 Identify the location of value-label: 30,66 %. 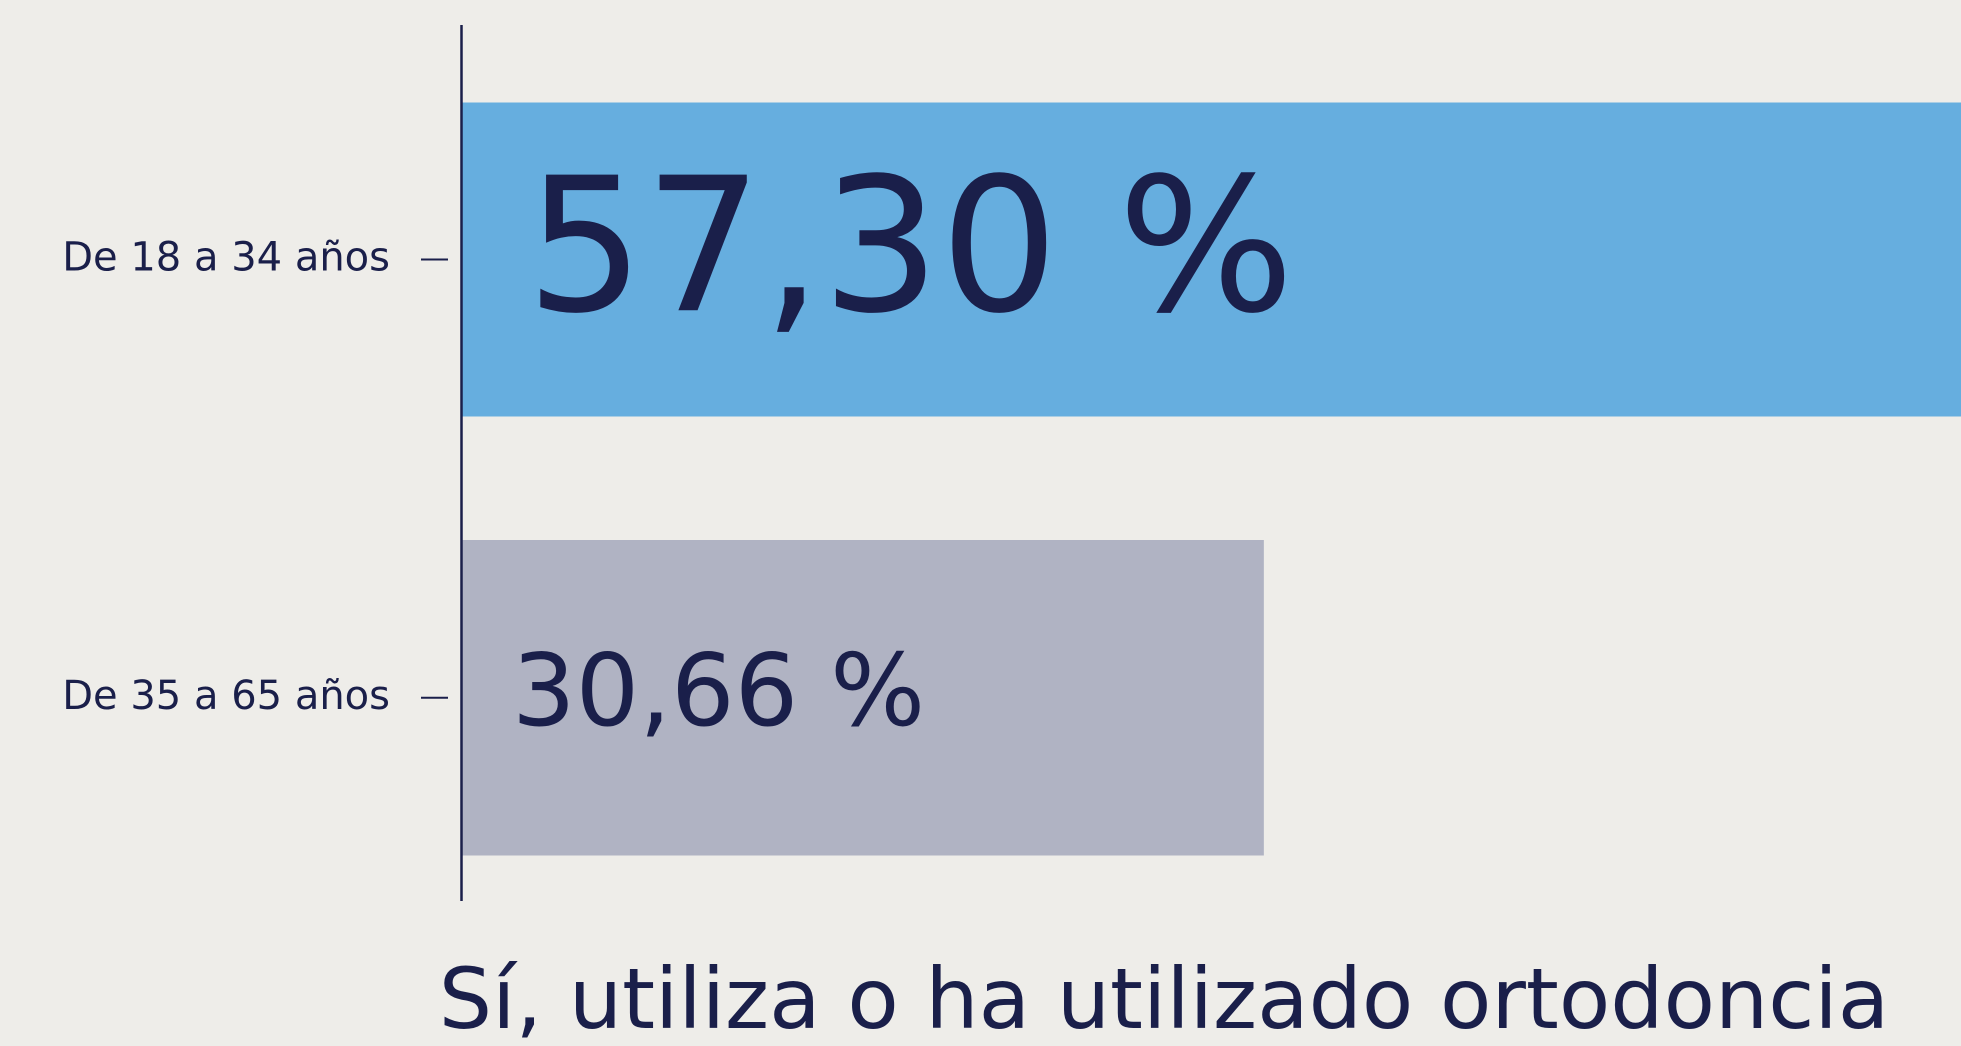
(718, 690).